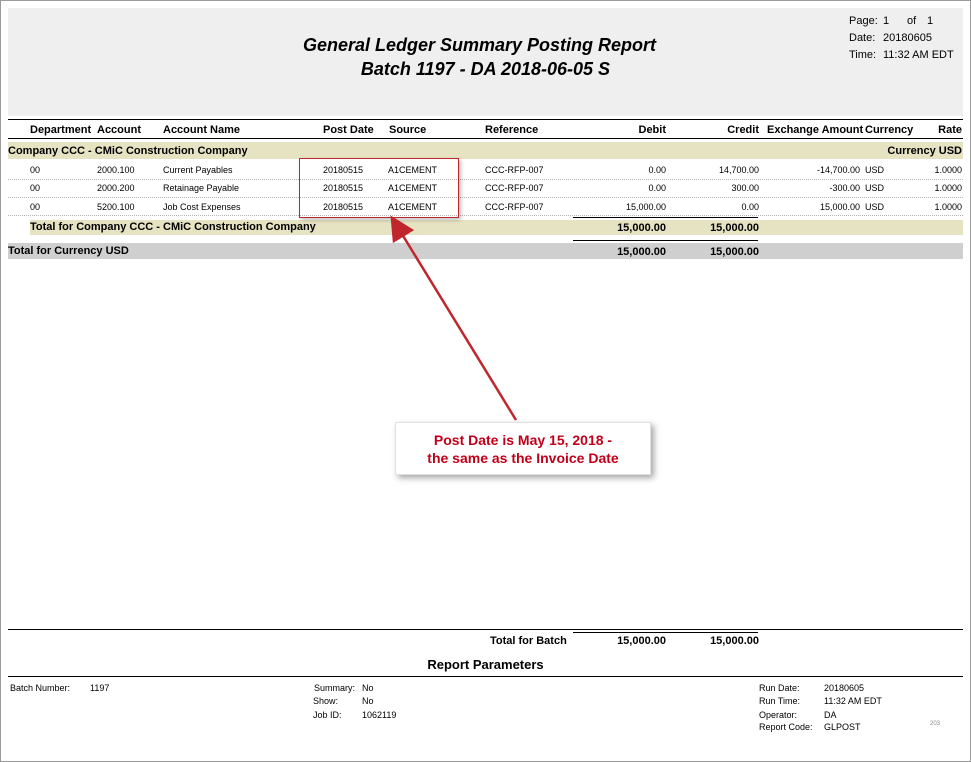 The width and height of the screenshot is (971, 762). What do you see at coordinates (734, 228) in the screenshot?
I see `company-total-credit: 15,000.00` at bounding box center [734, 228].